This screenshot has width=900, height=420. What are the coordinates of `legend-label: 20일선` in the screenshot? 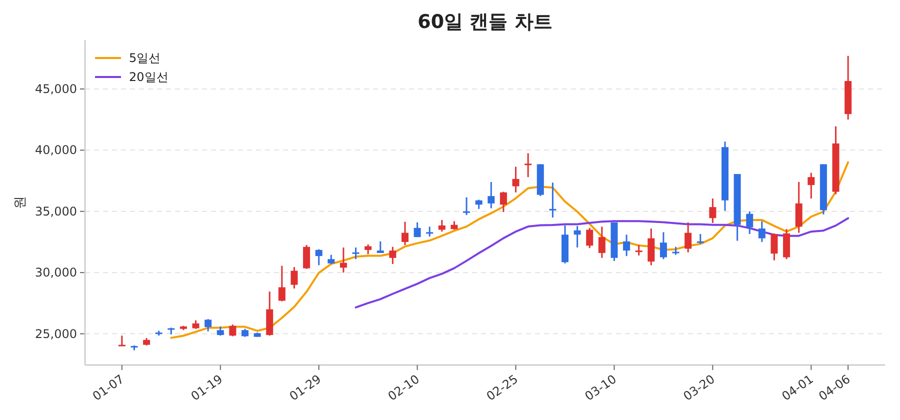 It's located at (148, 77).